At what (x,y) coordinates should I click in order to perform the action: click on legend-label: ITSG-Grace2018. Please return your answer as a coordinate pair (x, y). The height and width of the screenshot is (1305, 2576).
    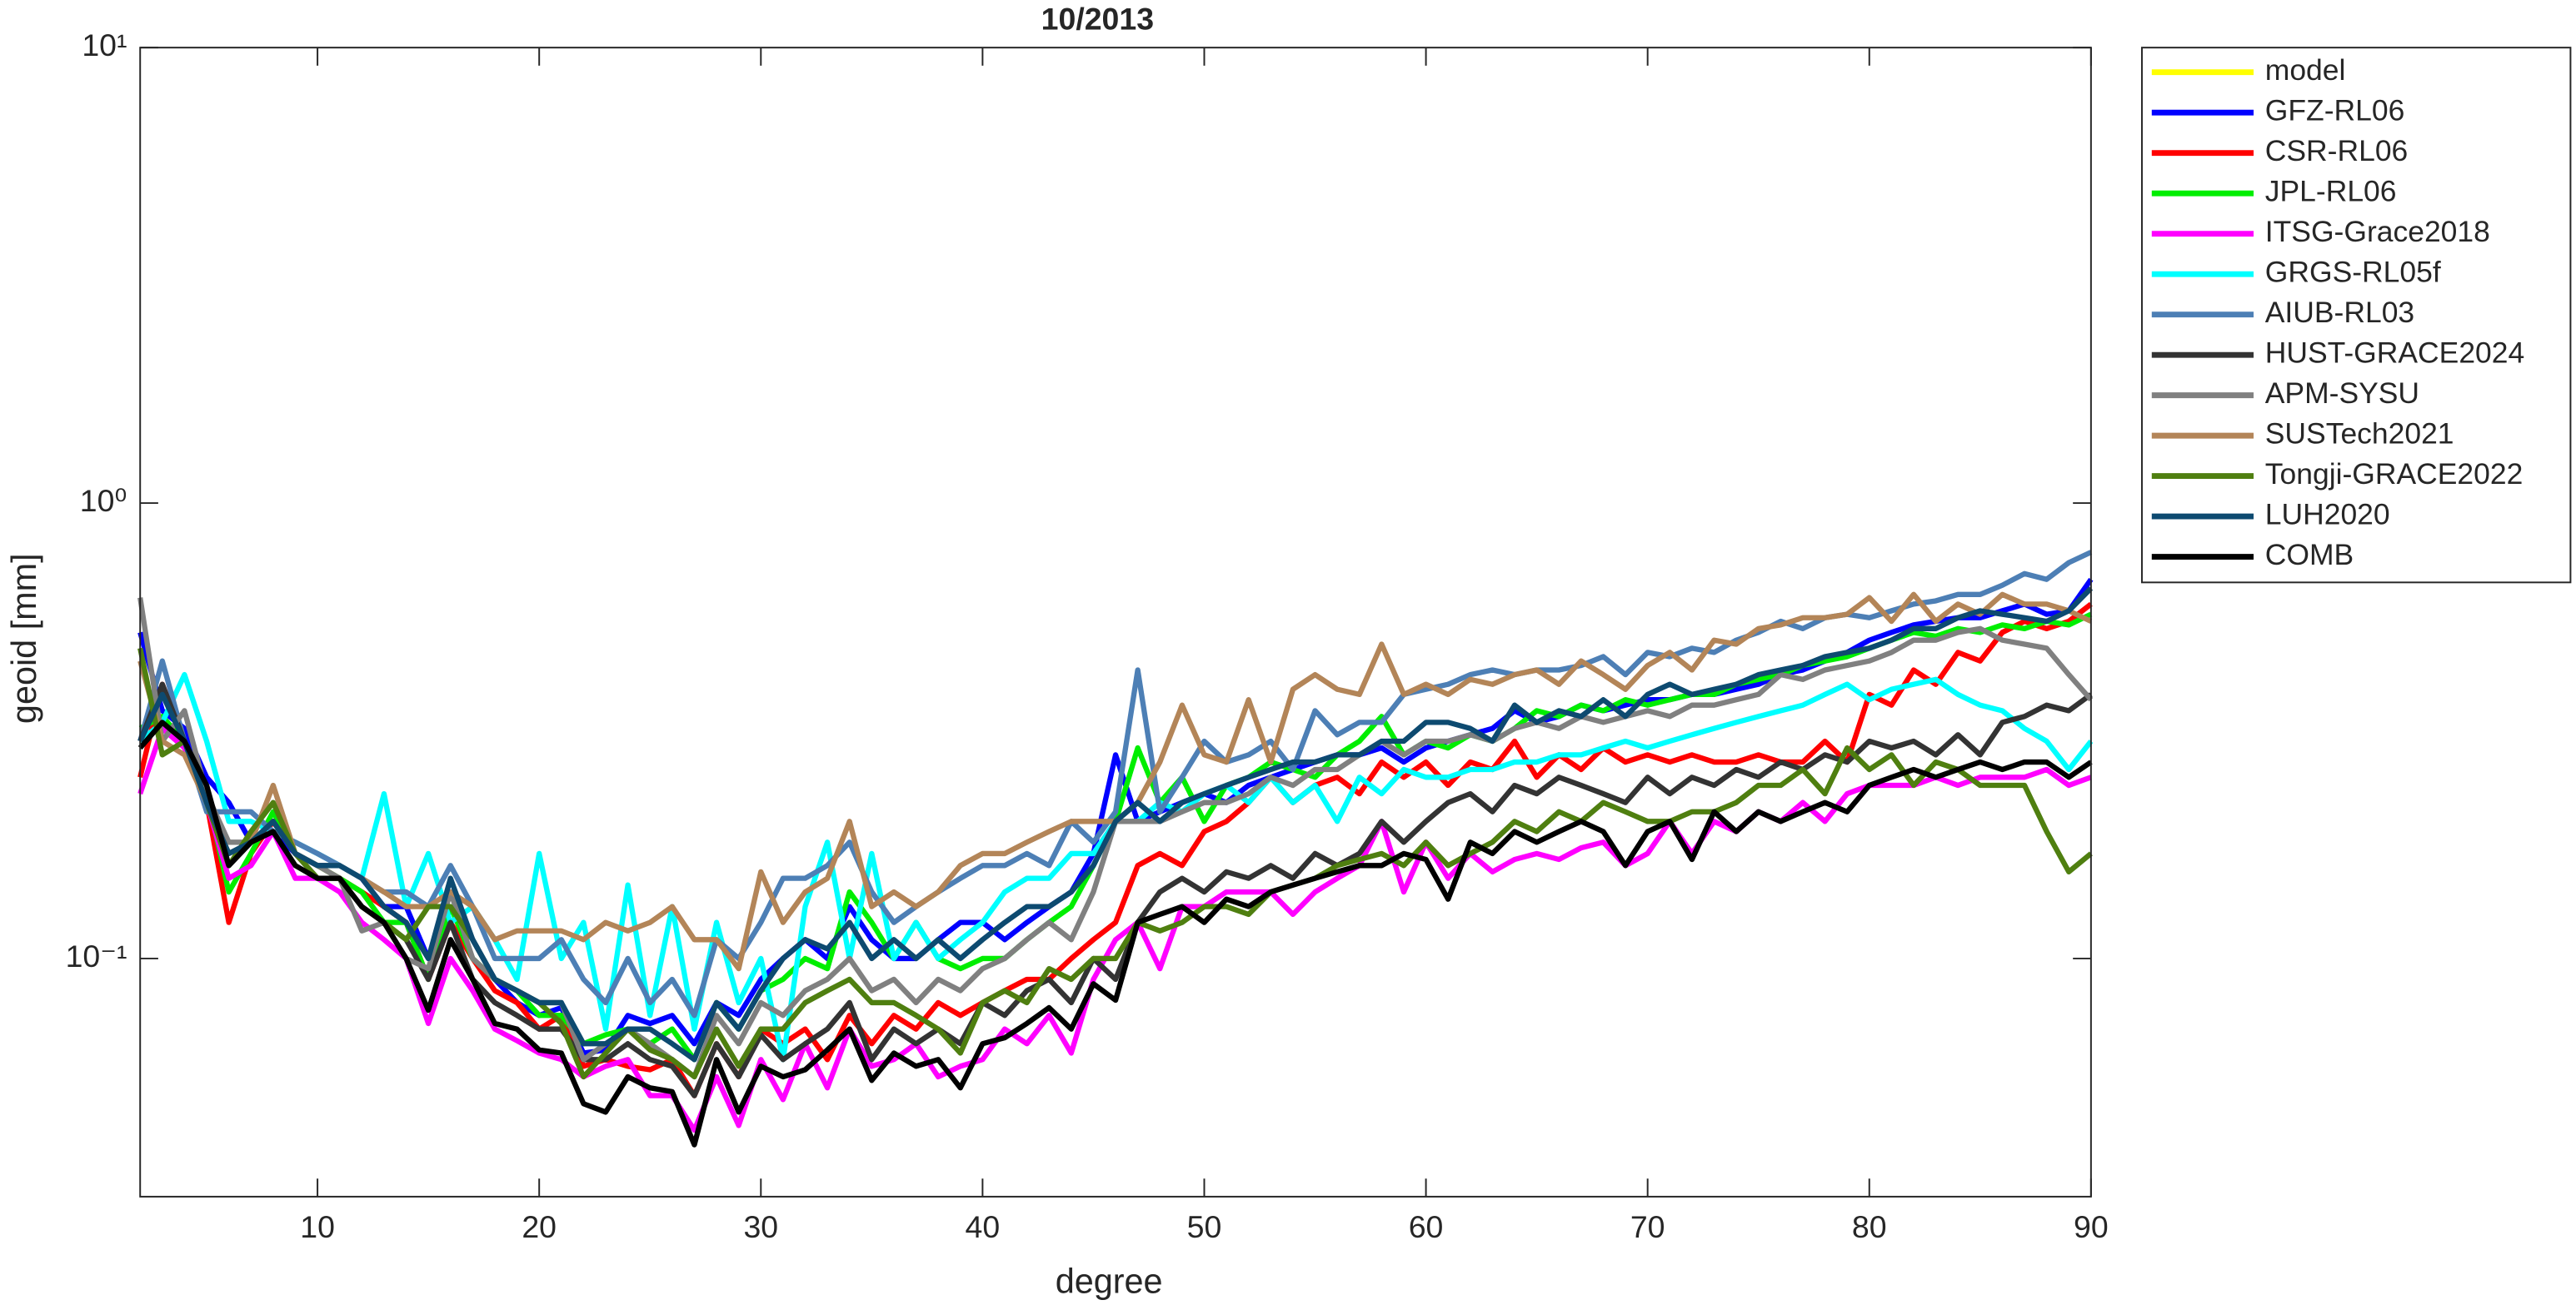
    Looking at the image, I should click on (2377, 231).